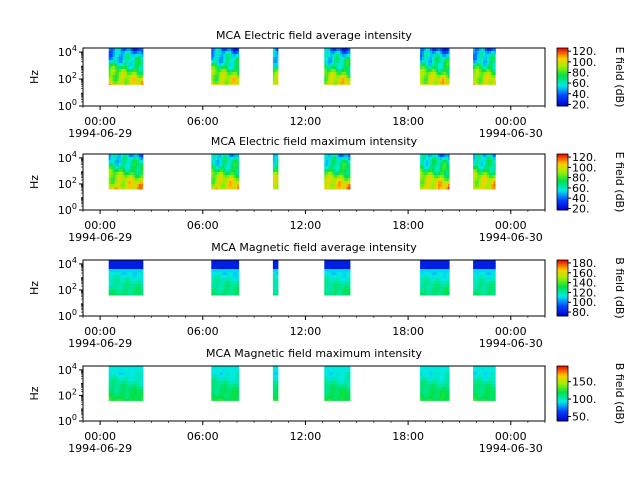 The width and height of the screenshot is (640, 480). Describe the element at coordinates (314, 247) in the screenshot. I see `chart-title: MCA Magnetic field average intensity` at that location.